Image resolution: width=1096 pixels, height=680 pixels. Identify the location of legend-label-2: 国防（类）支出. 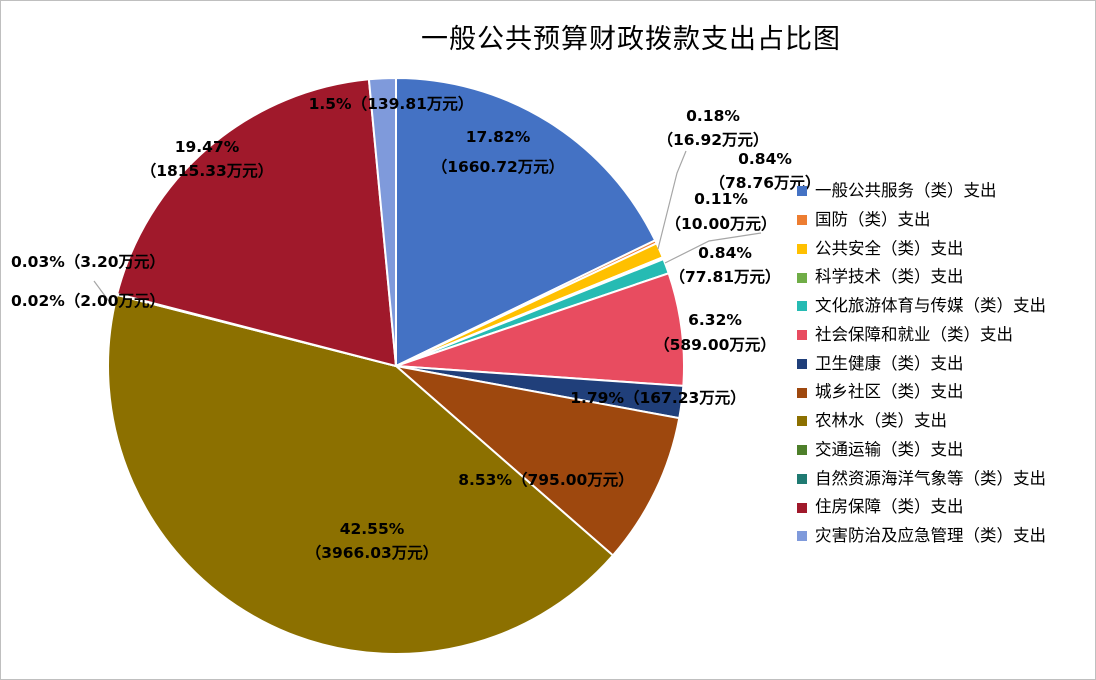
(873, 219).